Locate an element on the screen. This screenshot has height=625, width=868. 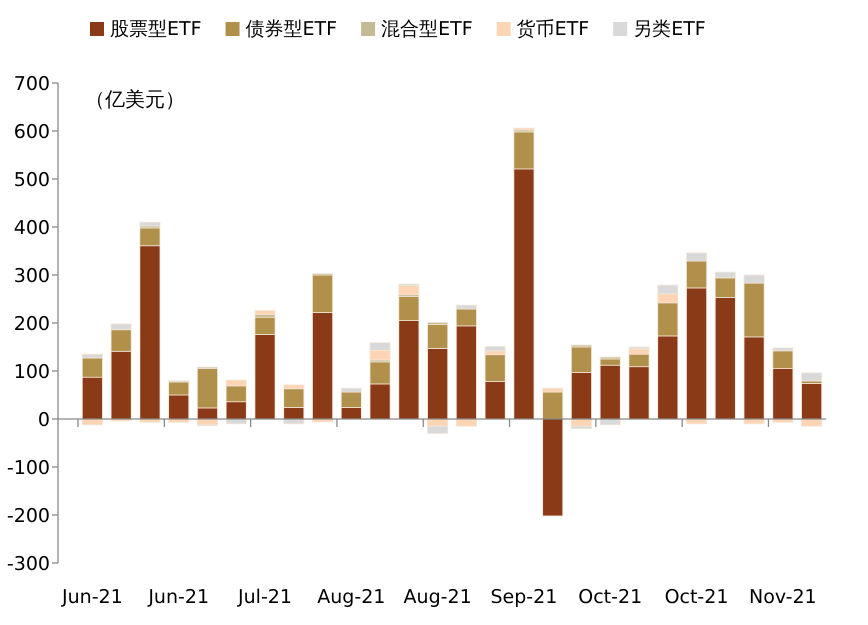
y-tick-label: -200 is located at coordinates (28, 516).